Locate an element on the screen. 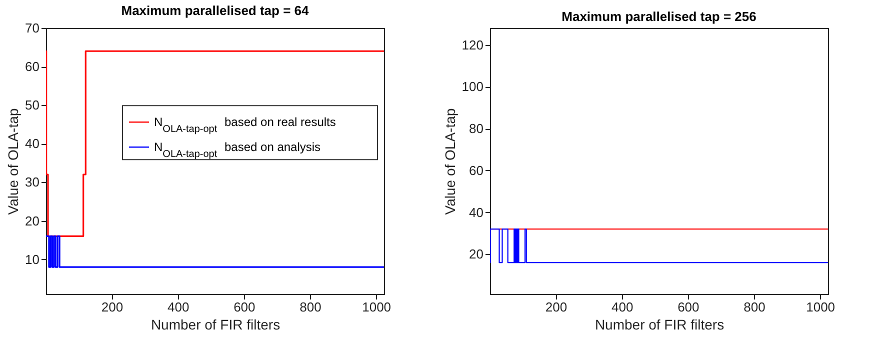  y-tick-label: 80 is located at coordinates (476, 128).